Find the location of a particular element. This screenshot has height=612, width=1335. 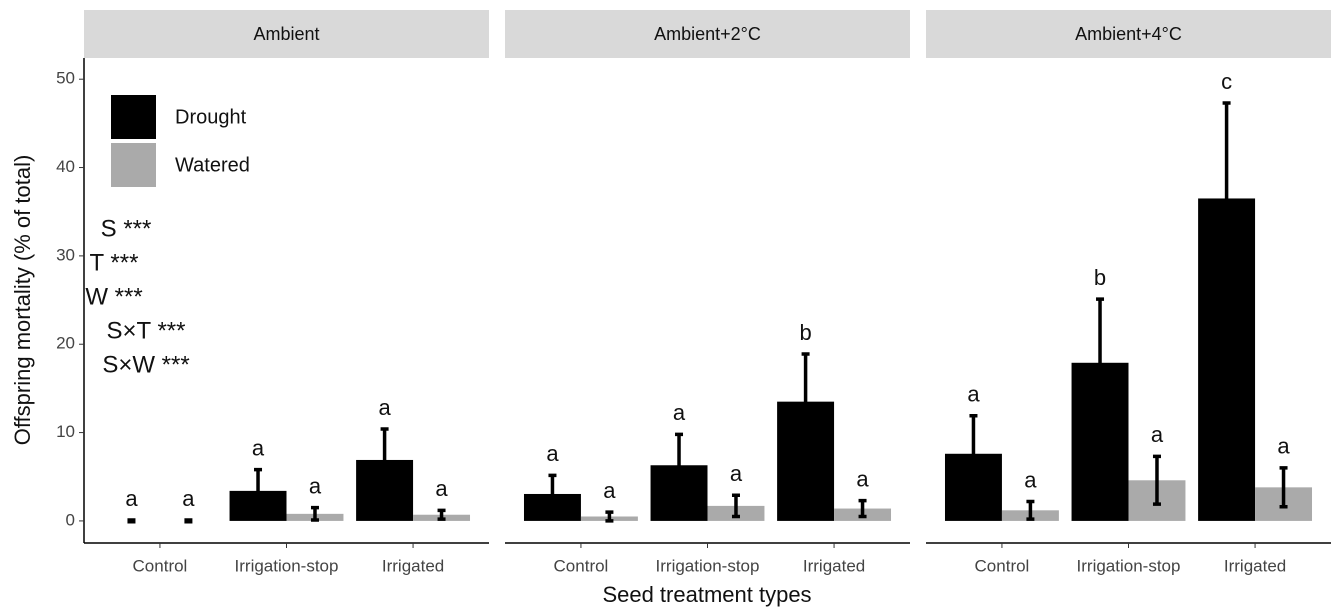

y-tick-label: 20 is located at coordinates (65, 343).